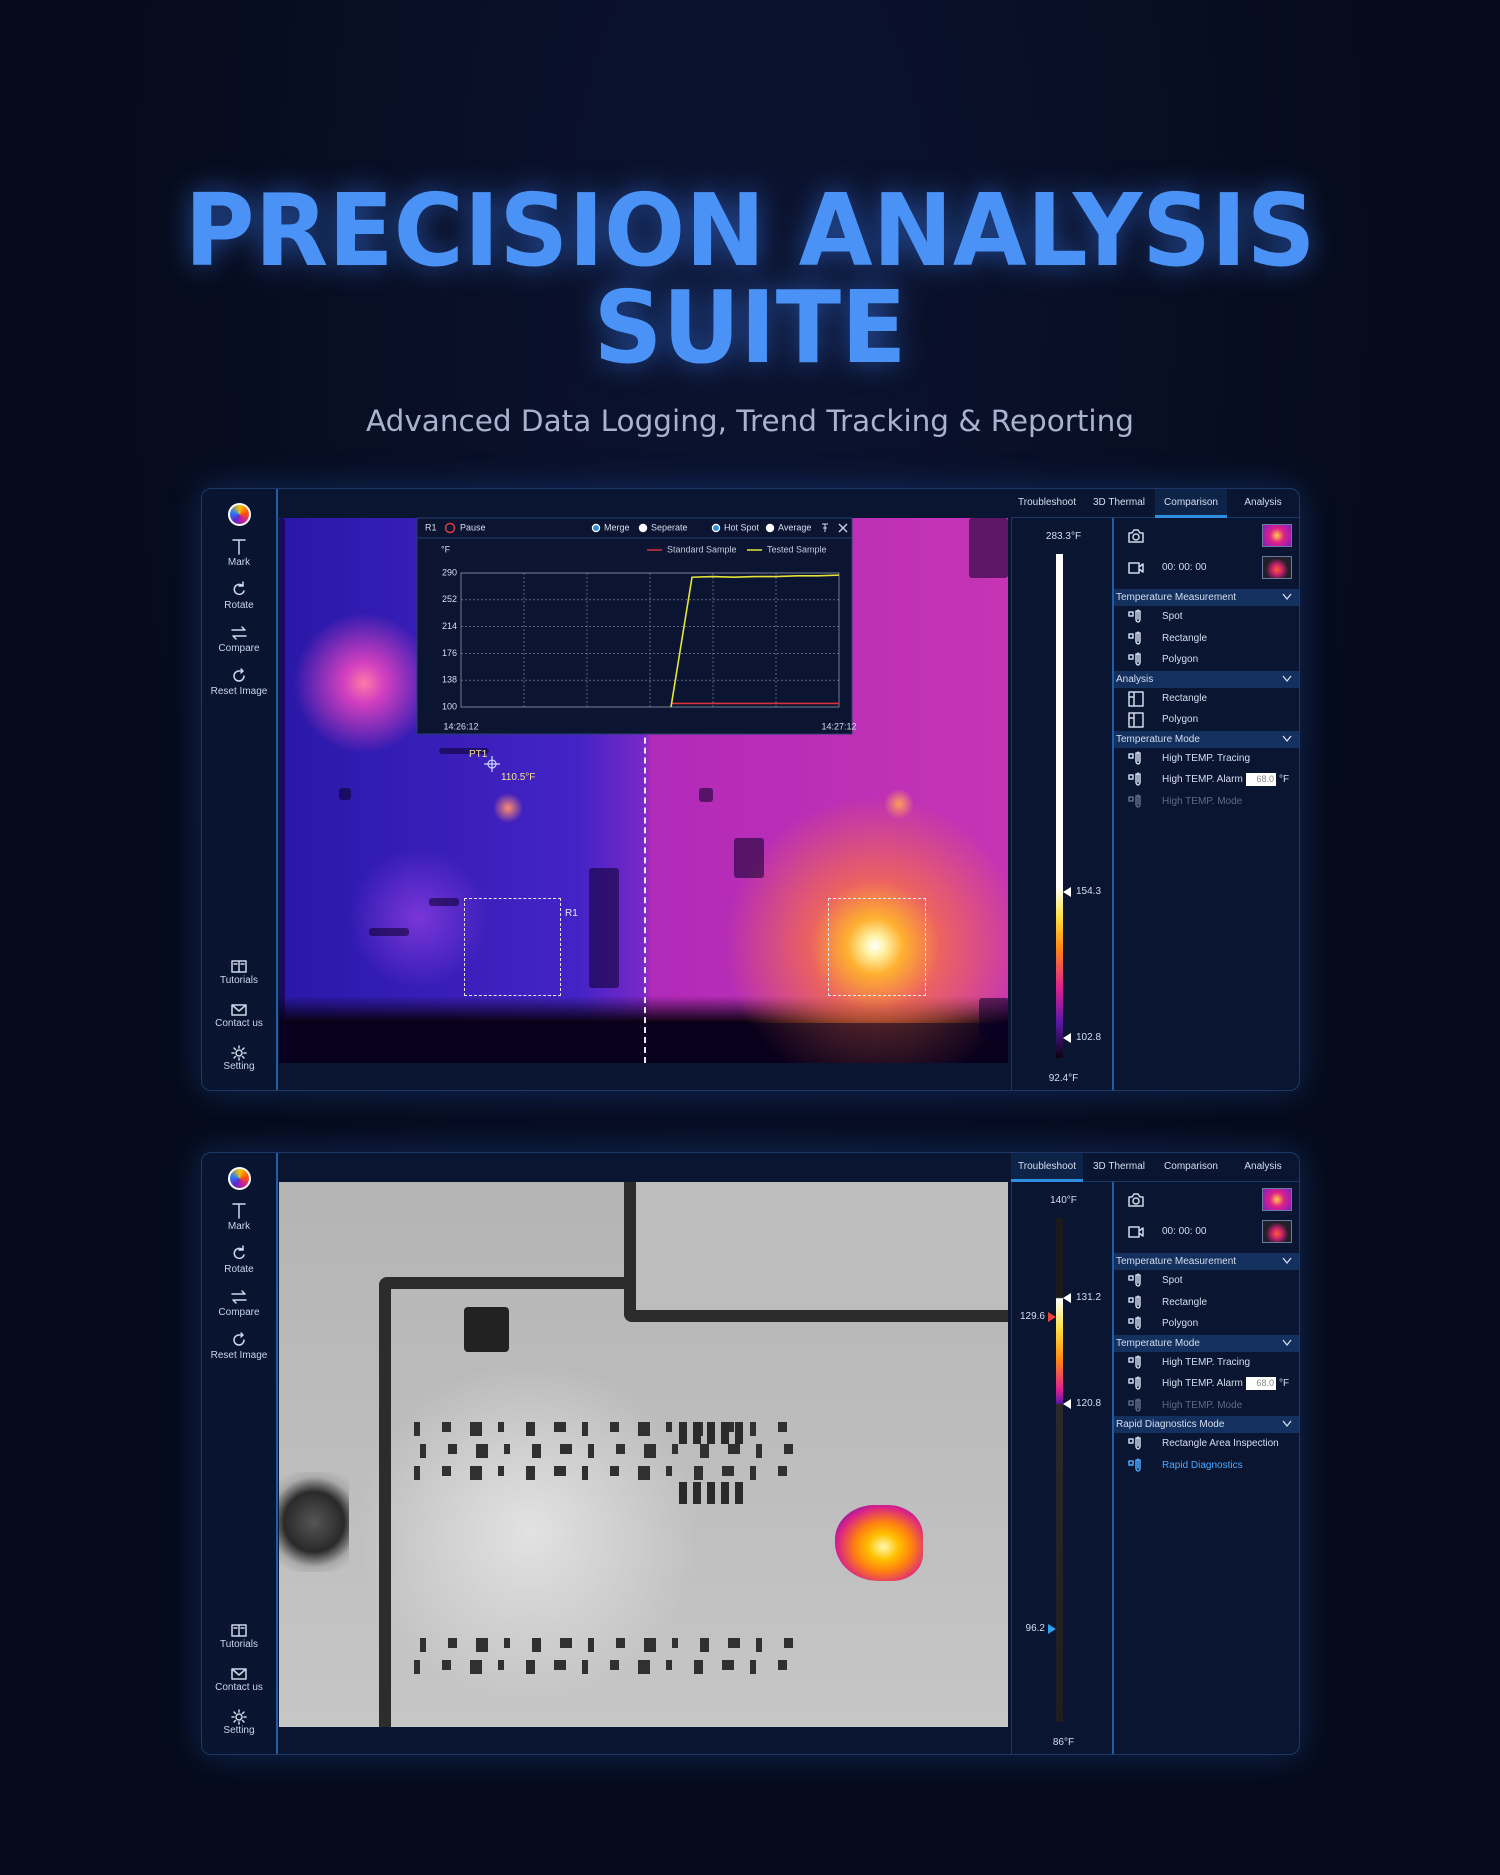 The width and height of the screenshot is (1500, 1875). What do you see at coordinates (1158, 739) in the screenshot?
I see `section-title: Temperature Mode` at bounding box center [1158, 739].